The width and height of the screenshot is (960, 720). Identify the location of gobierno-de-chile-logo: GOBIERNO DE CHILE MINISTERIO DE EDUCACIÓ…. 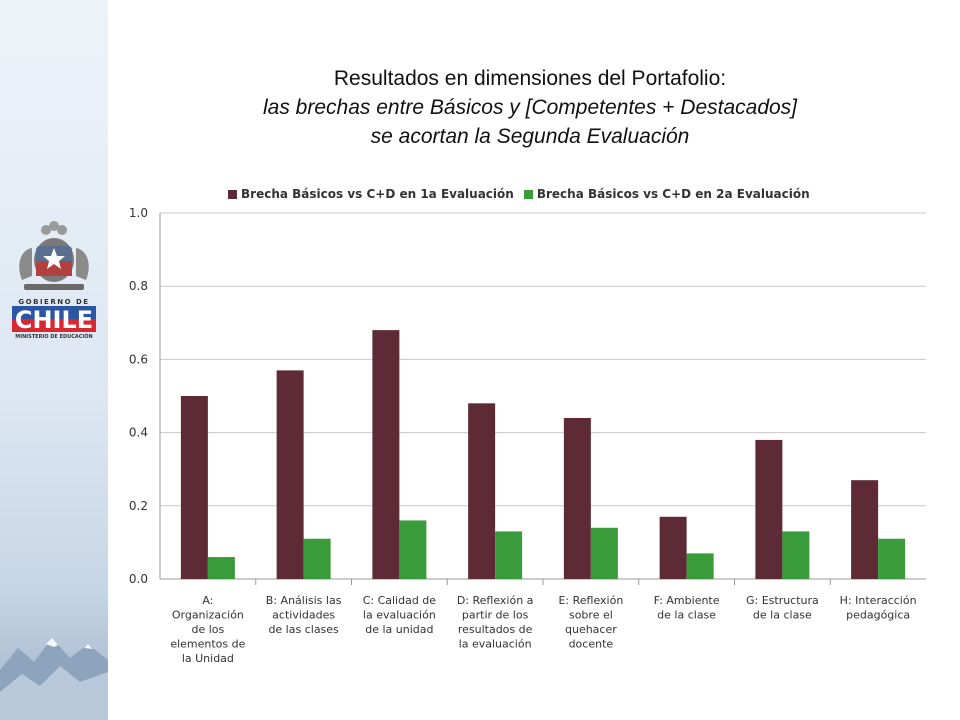
(54, 279).